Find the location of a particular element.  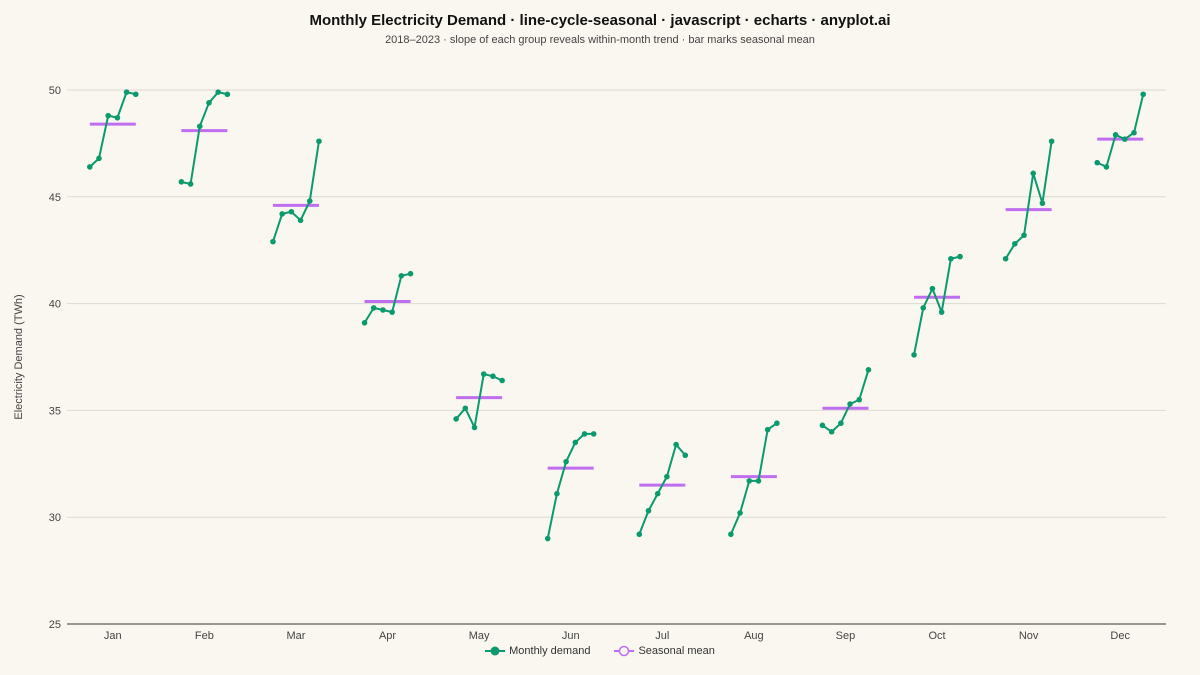

y-tick-label: 45 is located at coordinates (55, 198).